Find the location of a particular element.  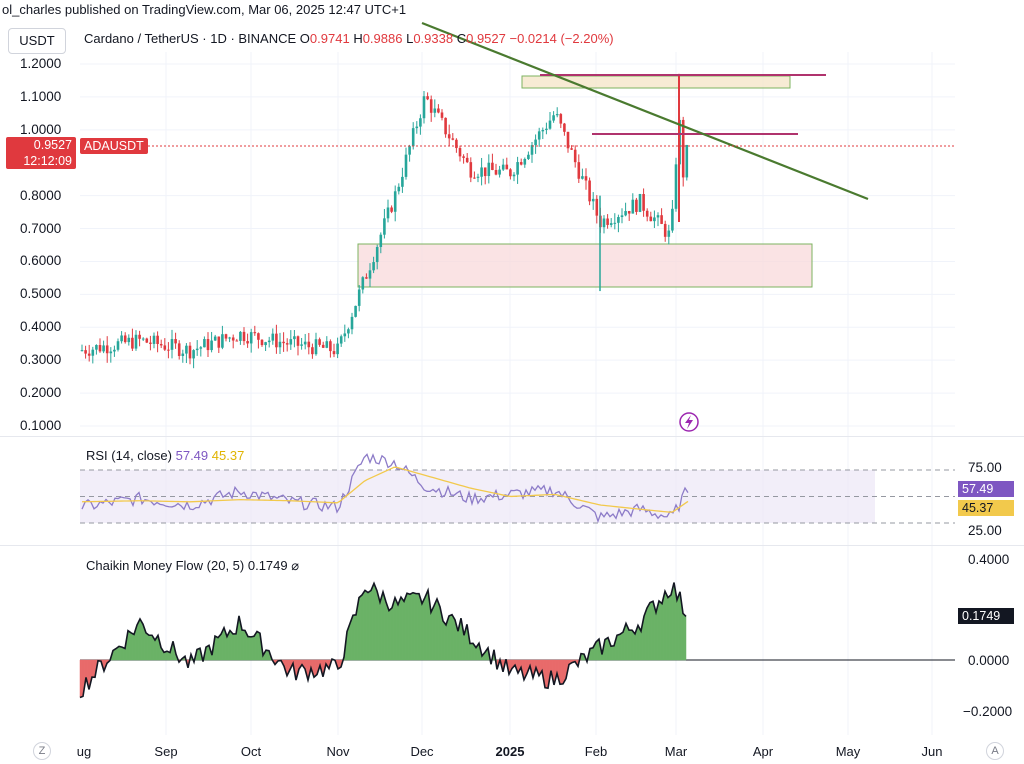

low-value: 0.9338 is located at coordinates (433, 38).